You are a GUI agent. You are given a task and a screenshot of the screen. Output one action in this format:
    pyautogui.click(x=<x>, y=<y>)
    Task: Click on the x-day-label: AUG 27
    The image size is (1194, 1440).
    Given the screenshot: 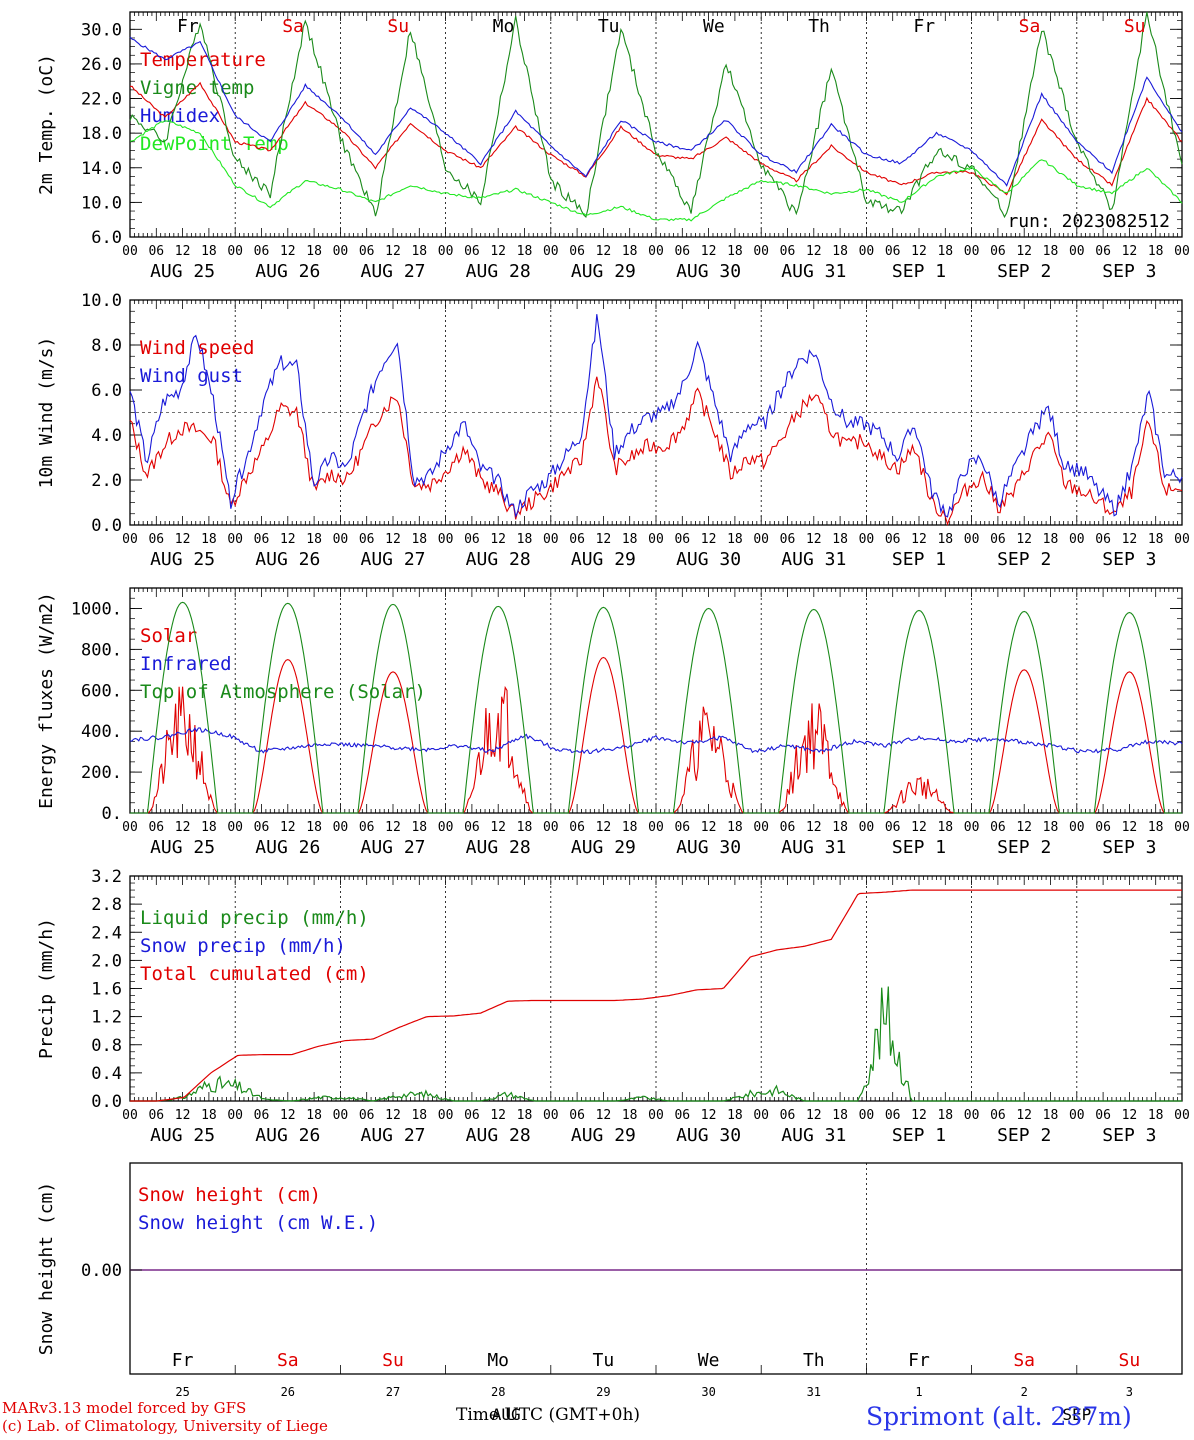 What is the action you would take?
    pyautogui.click(x=392, y=559)
    